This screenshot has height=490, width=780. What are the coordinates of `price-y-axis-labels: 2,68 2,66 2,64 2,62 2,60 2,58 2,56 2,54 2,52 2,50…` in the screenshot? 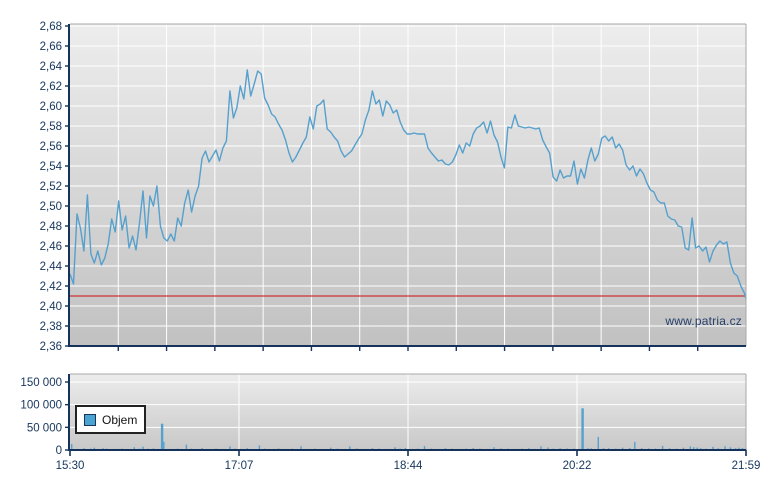 It's located at (55, 187).